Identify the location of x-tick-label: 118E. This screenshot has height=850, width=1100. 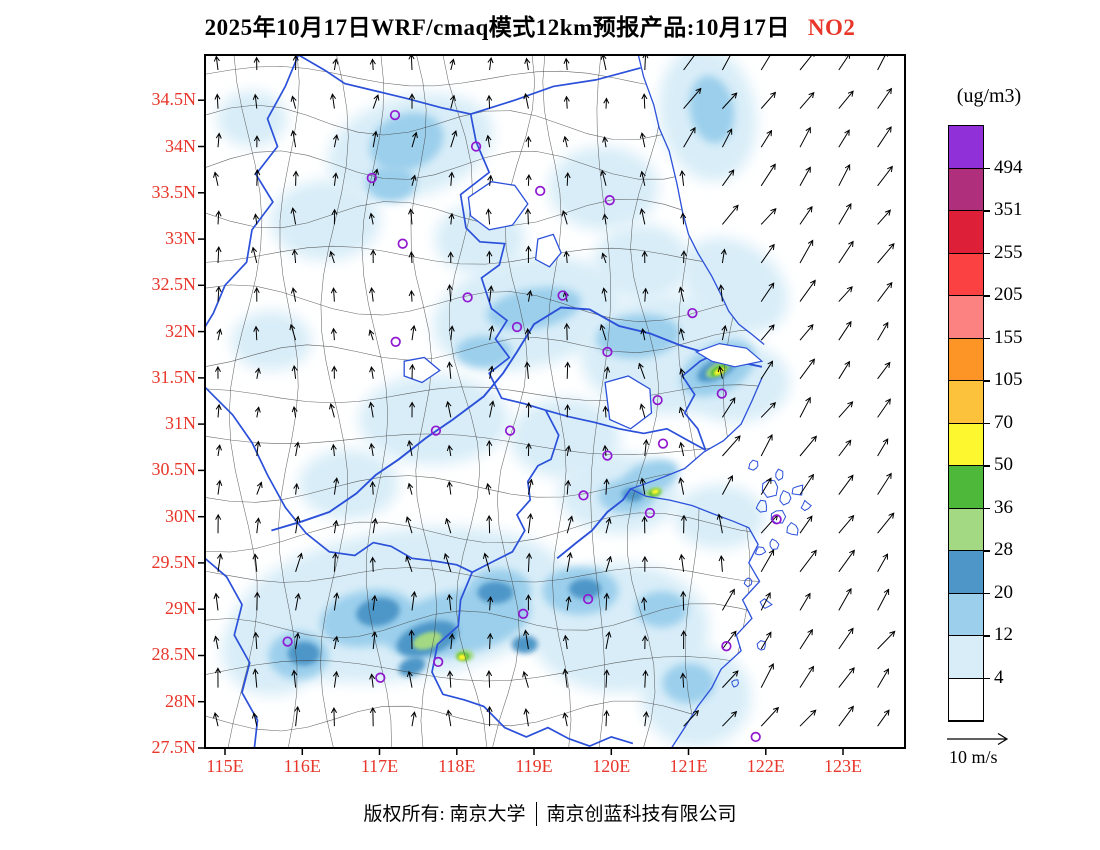
(457, 766).